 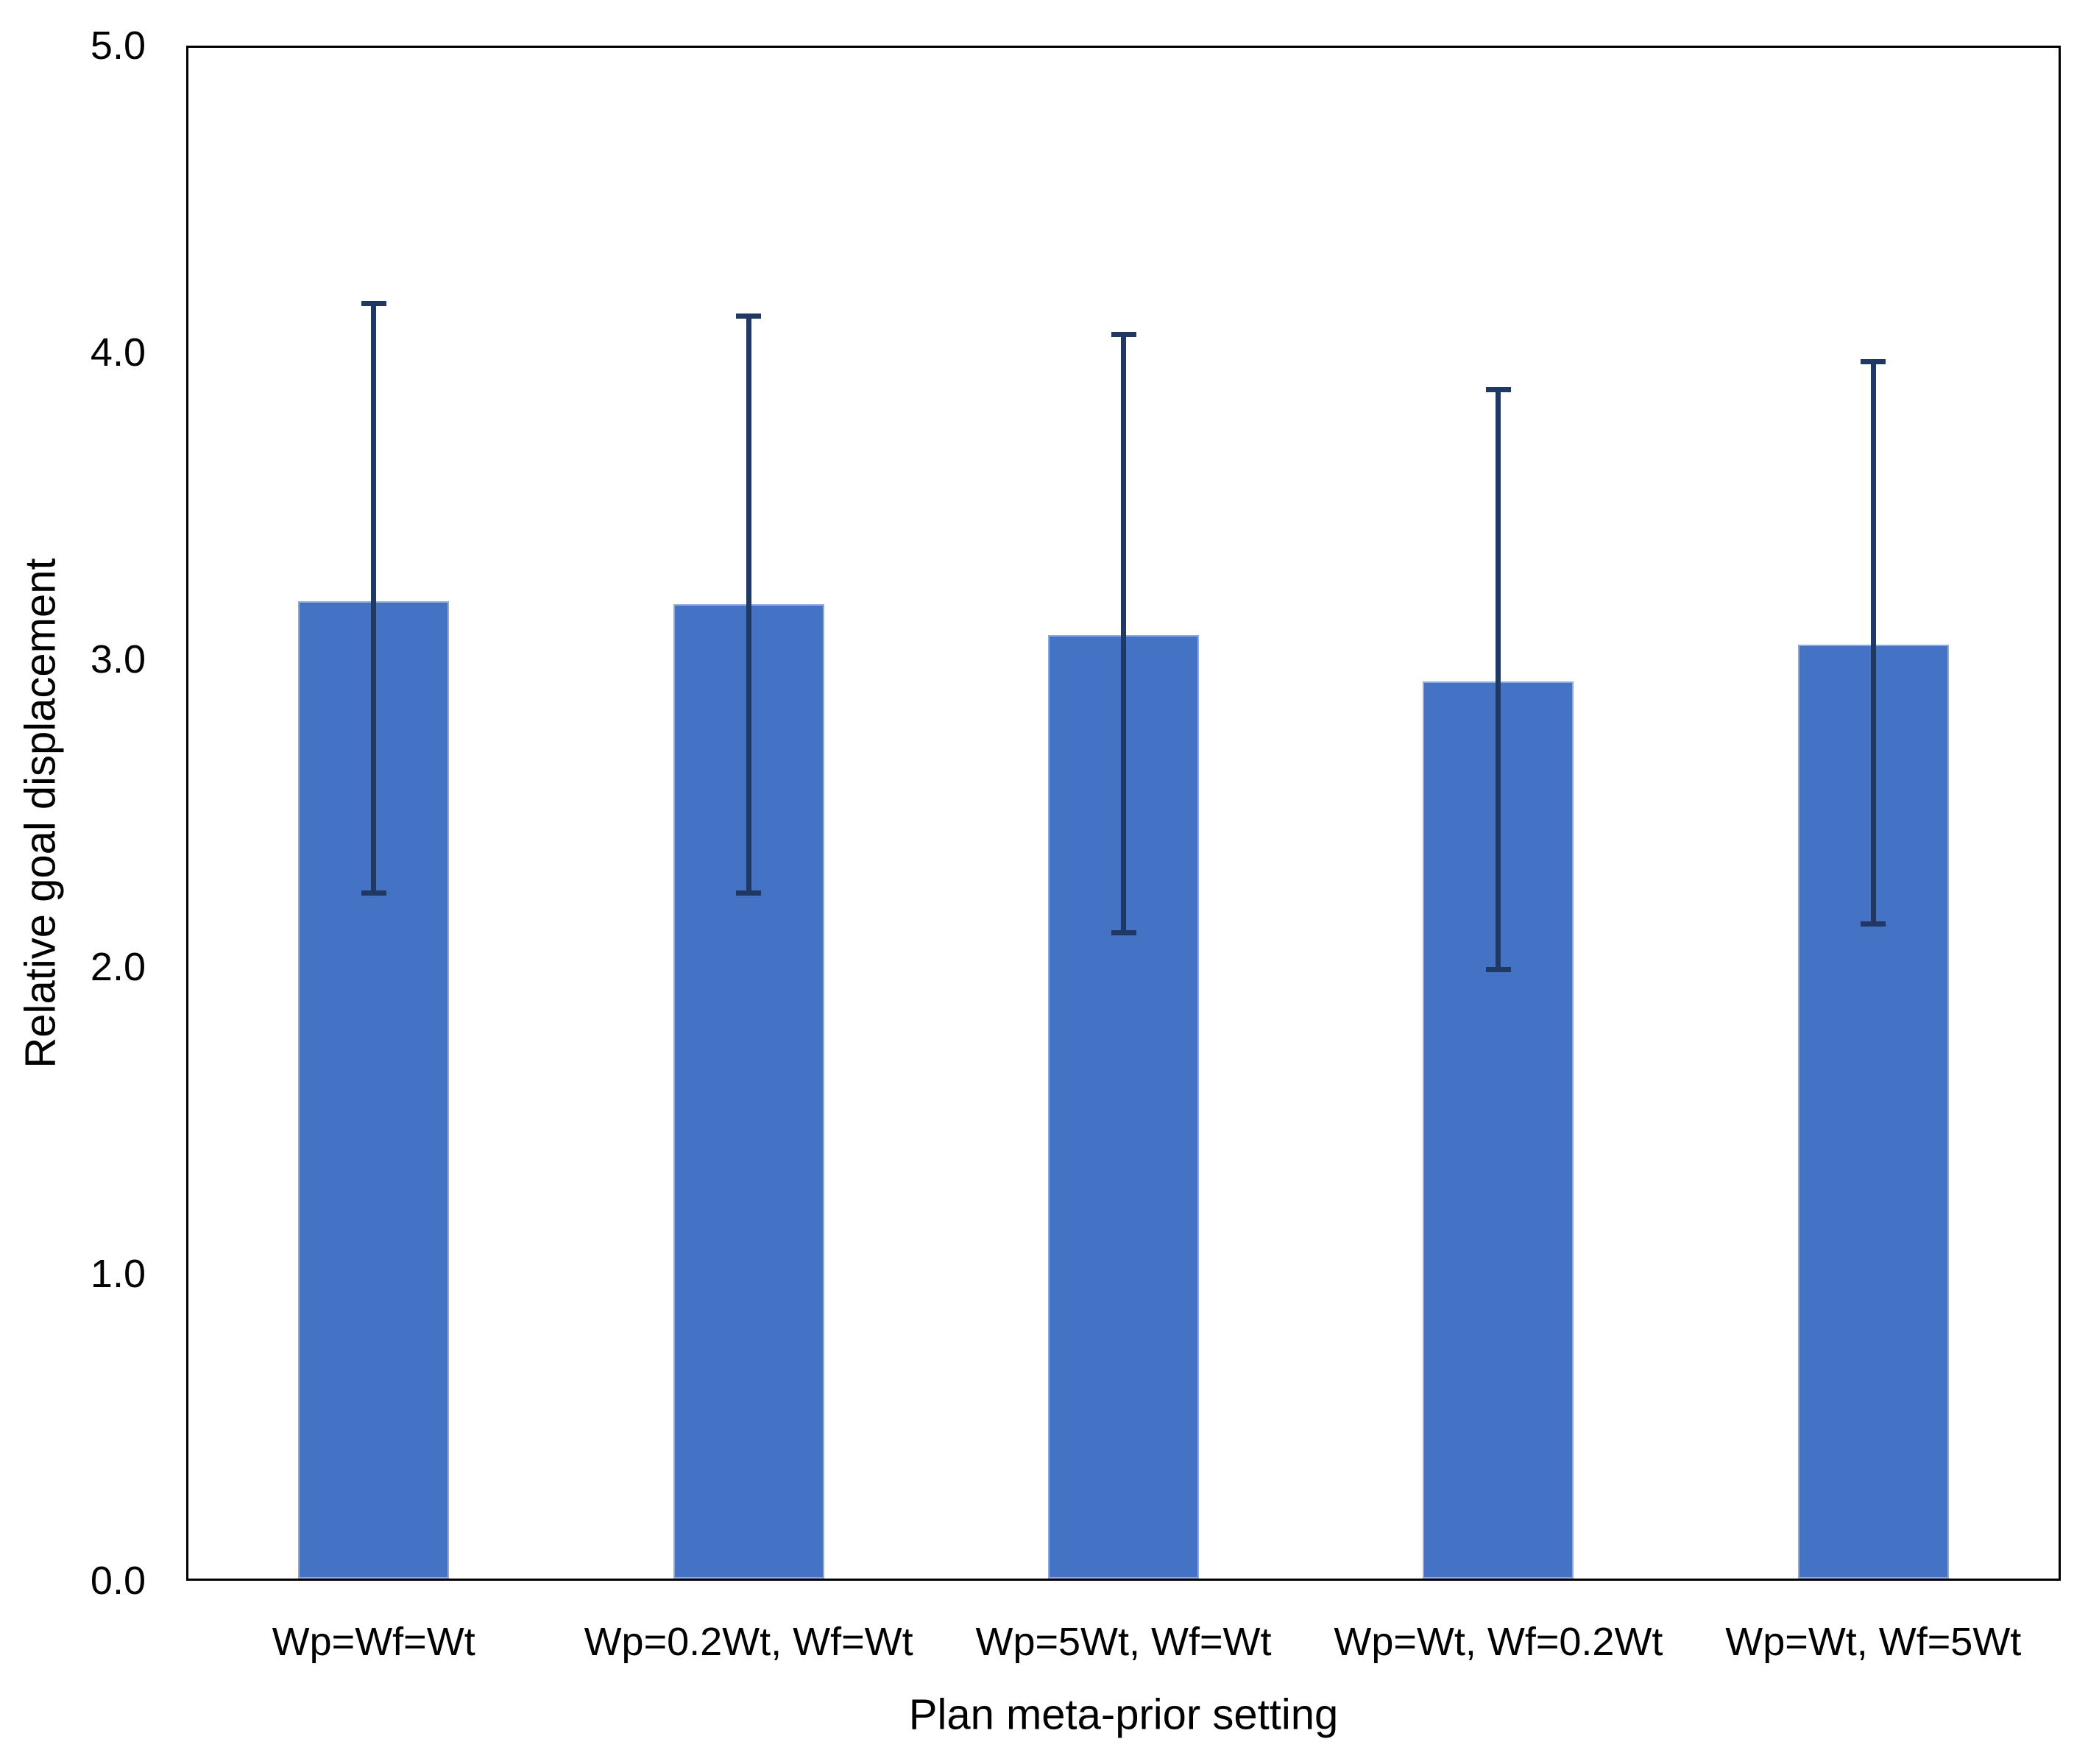 What do you see at coordinates (1123, 1642) in the screenshot?
I see `x-tick-label: Wp=5Wt, Wf=Wt` at bounding box center [1123, 1642].